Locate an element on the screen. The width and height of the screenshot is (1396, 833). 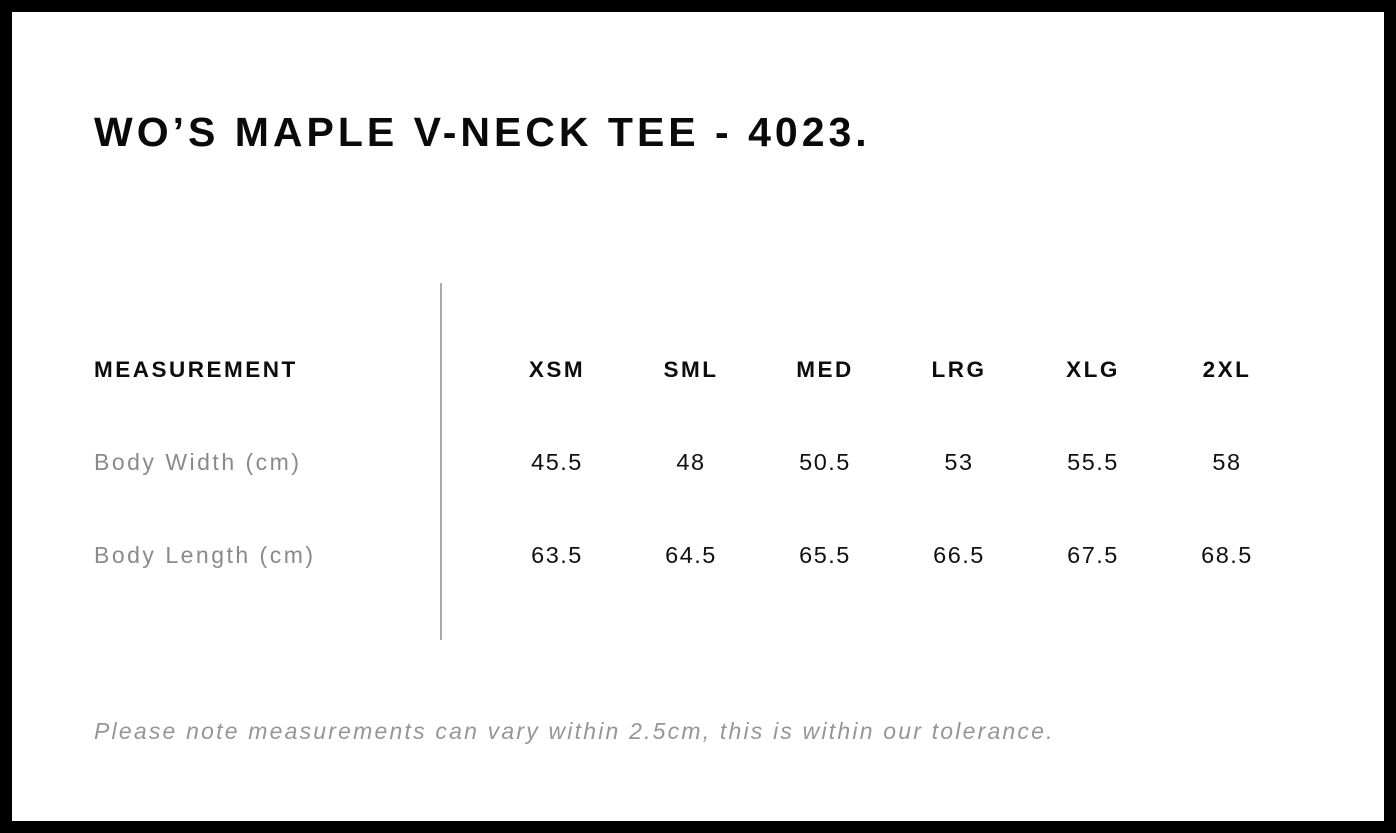
size-header-sml: SML is located at coordinates (691, 369).